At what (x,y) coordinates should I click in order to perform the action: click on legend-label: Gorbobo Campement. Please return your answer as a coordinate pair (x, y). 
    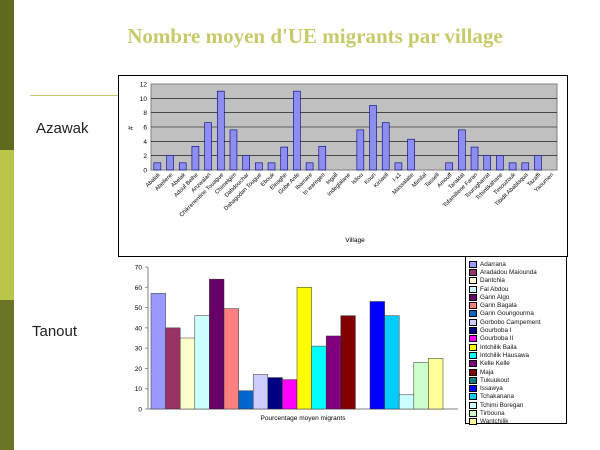
    Looking at the image, I should click on (510, 322).